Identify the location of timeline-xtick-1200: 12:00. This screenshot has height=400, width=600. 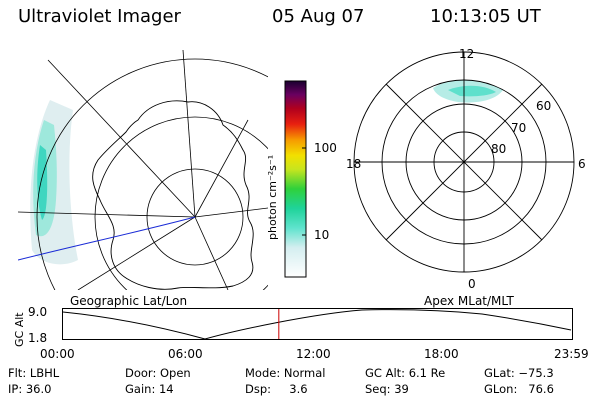
(313, 354).